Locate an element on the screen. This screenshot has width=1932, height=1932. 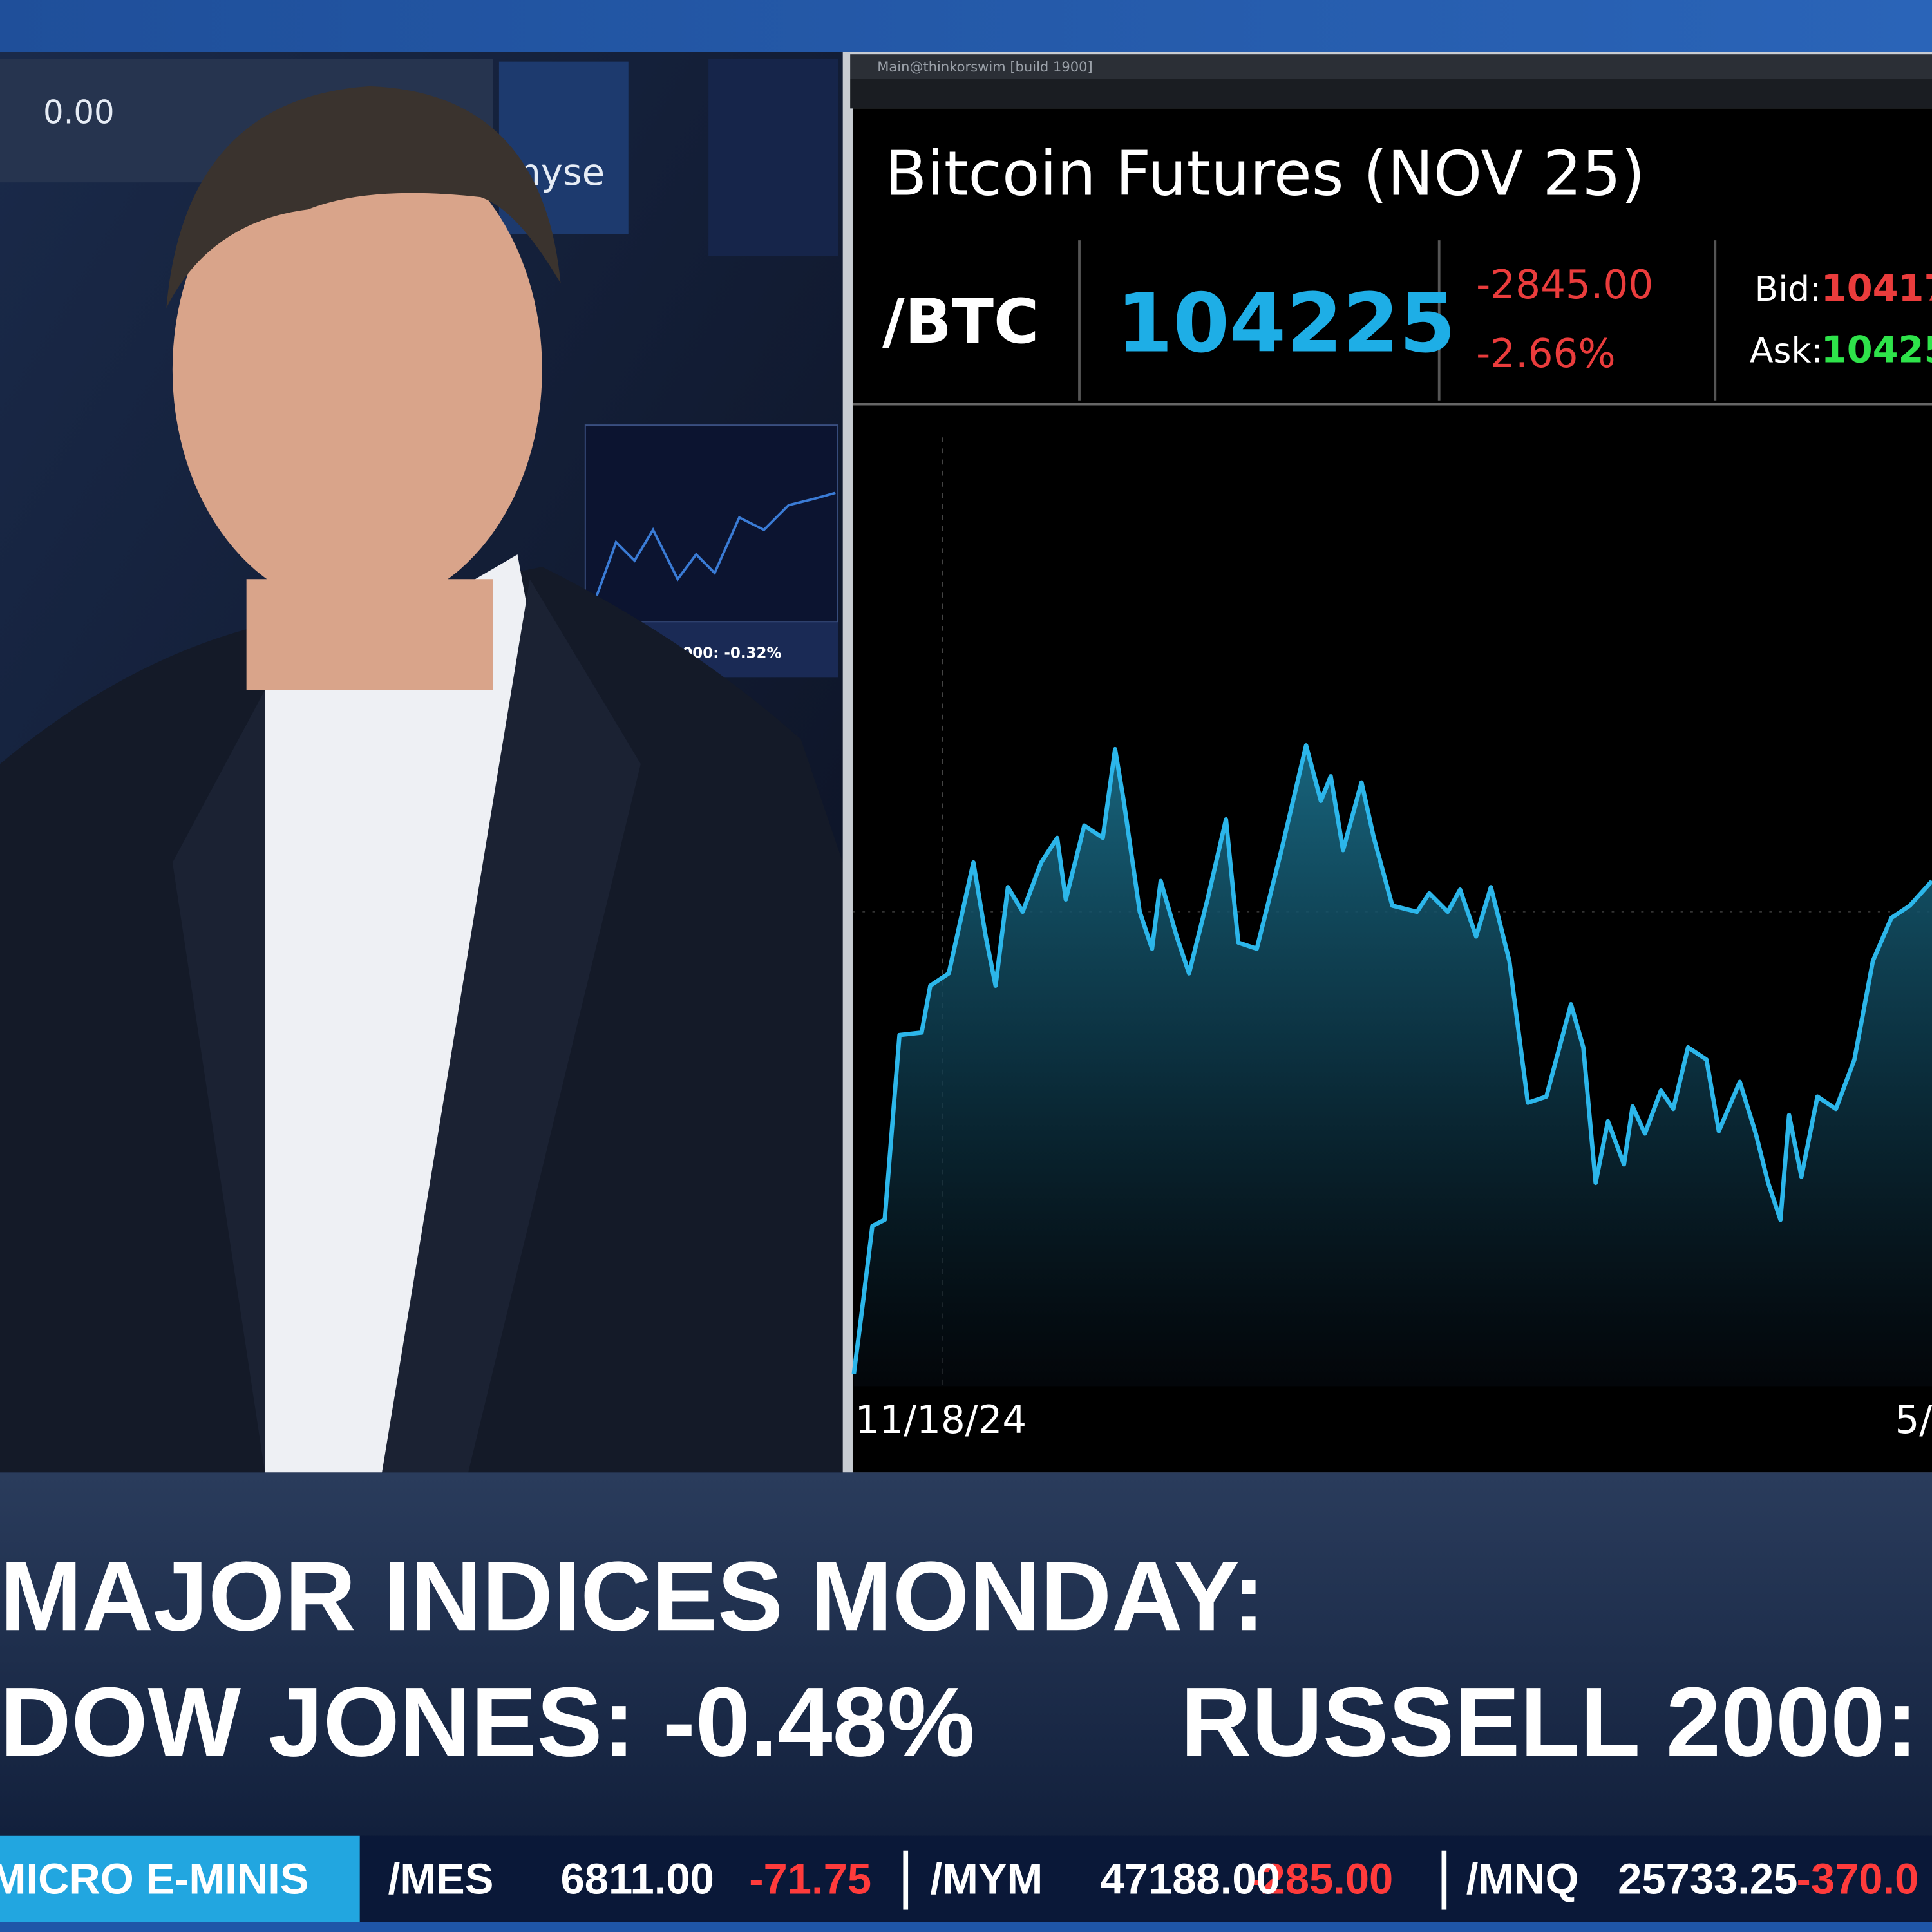
ticker-change: -71.75 is located at coordinates (810, 1880).